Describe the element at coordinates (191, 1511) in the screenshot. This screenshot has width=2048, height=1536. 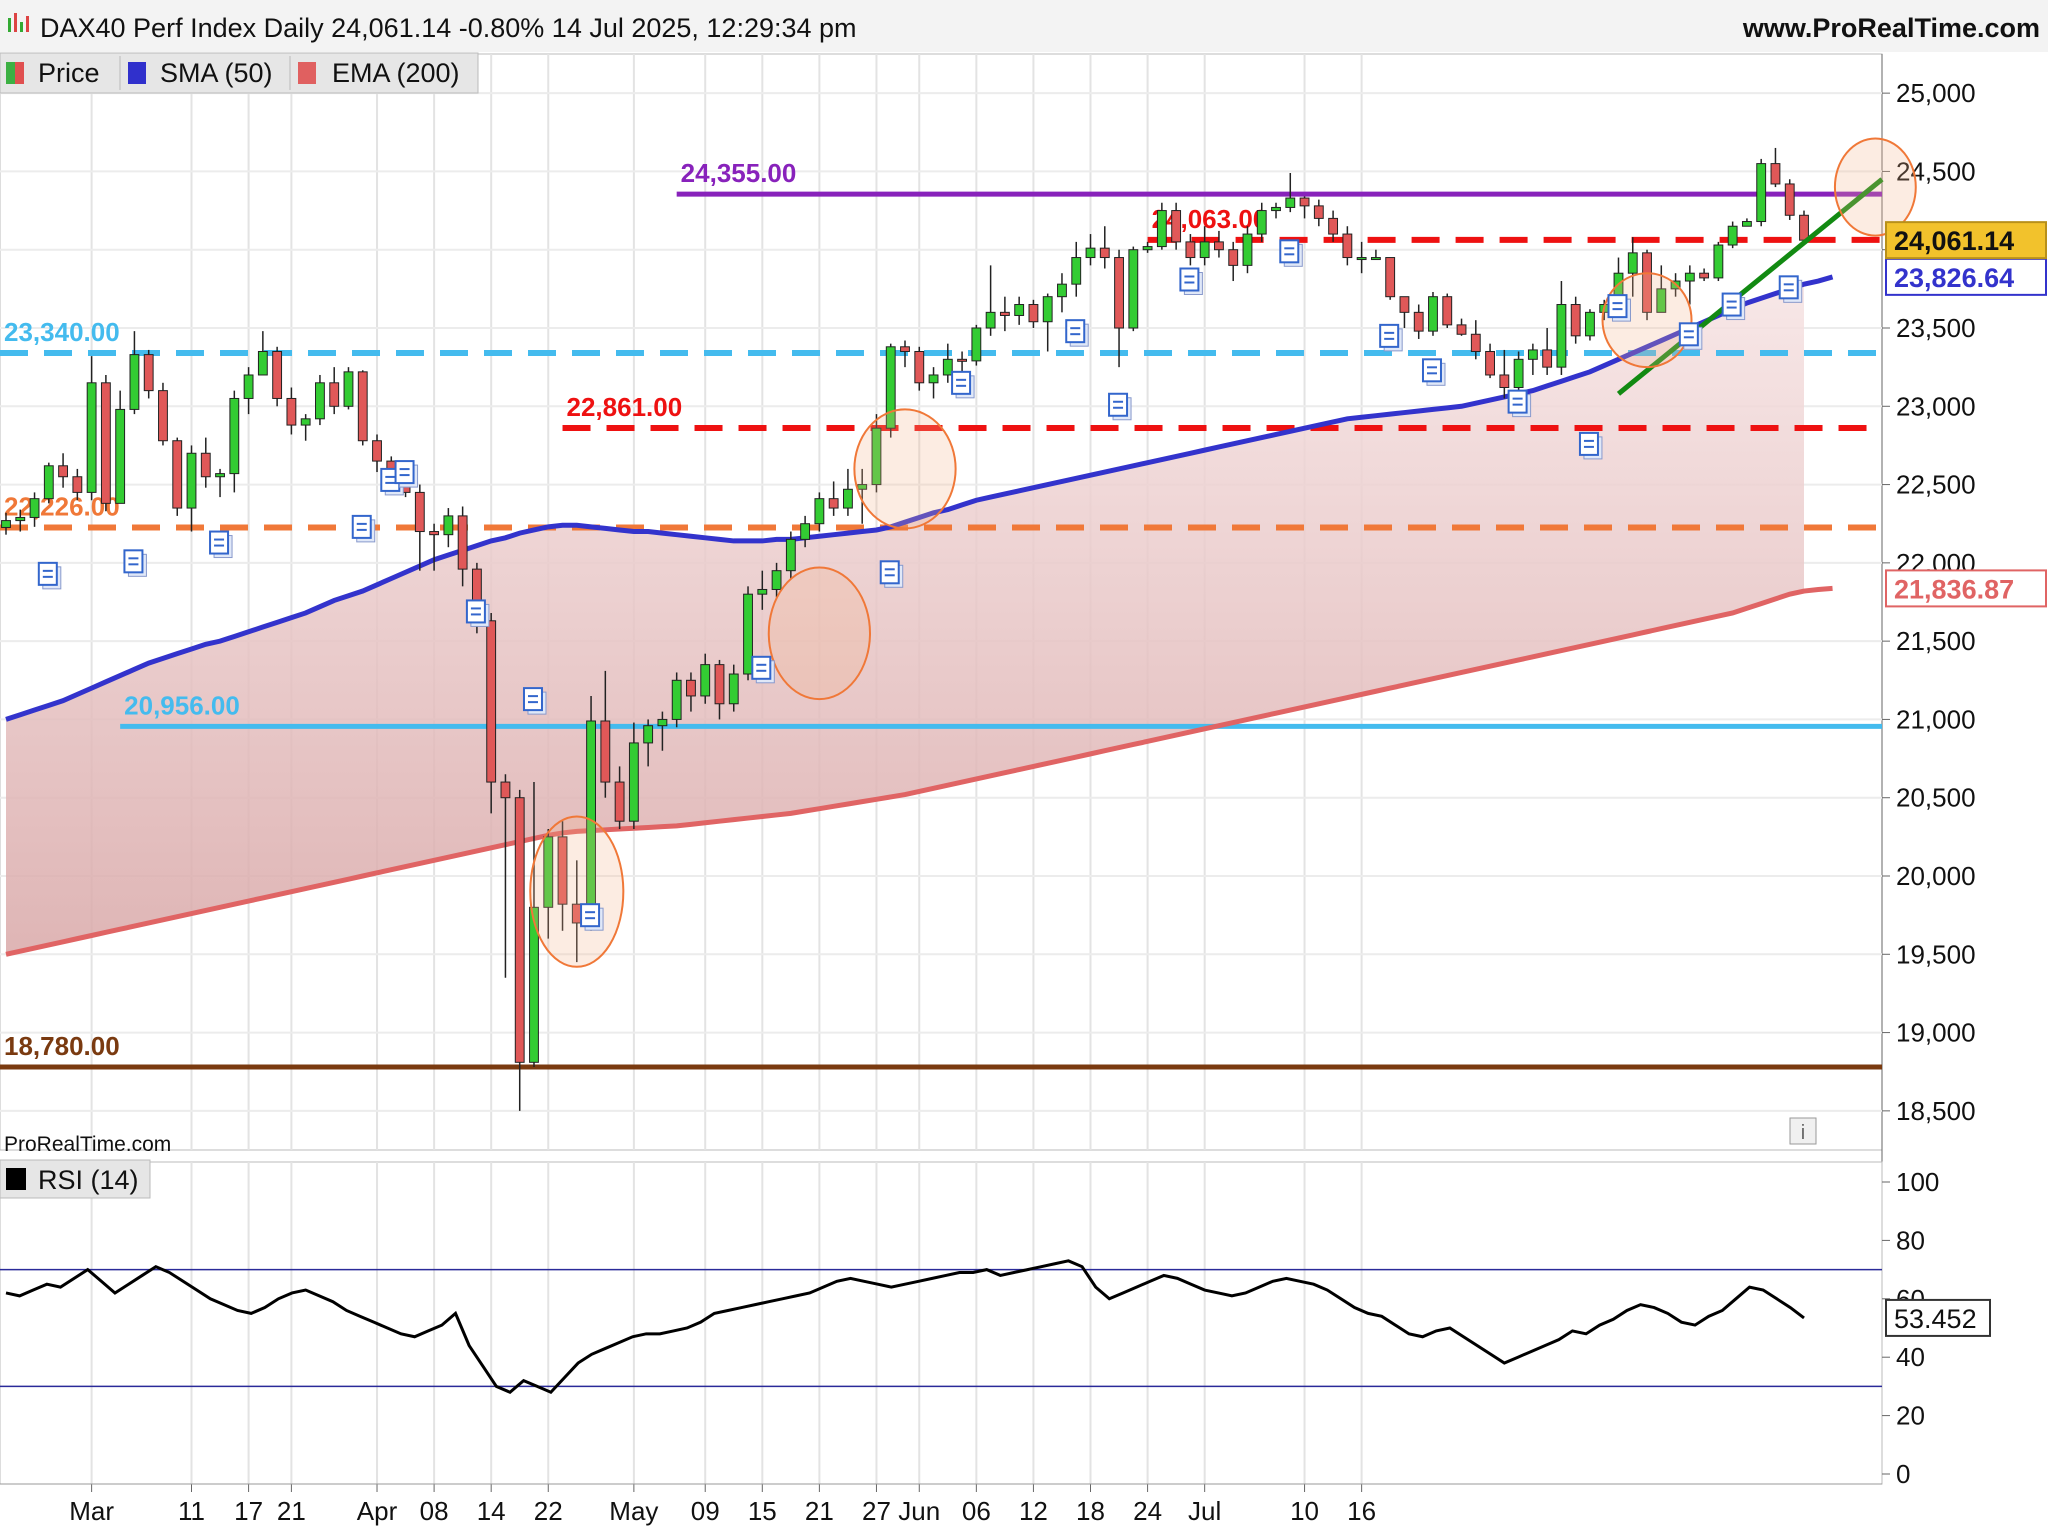
I see `x-tick-label: 11` at that location.